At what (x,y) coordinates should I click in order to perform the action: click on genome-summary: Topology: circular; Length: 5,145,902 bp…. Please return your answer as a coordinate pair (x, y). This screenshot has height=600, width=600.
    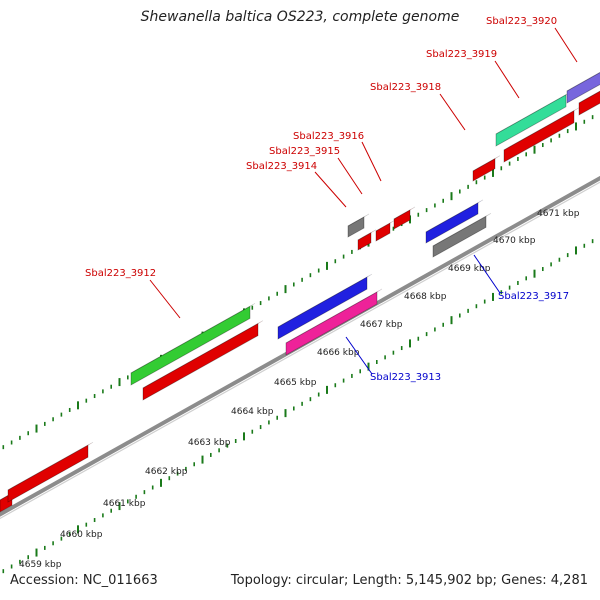
    Looking at the image, I should click on (409, 580).